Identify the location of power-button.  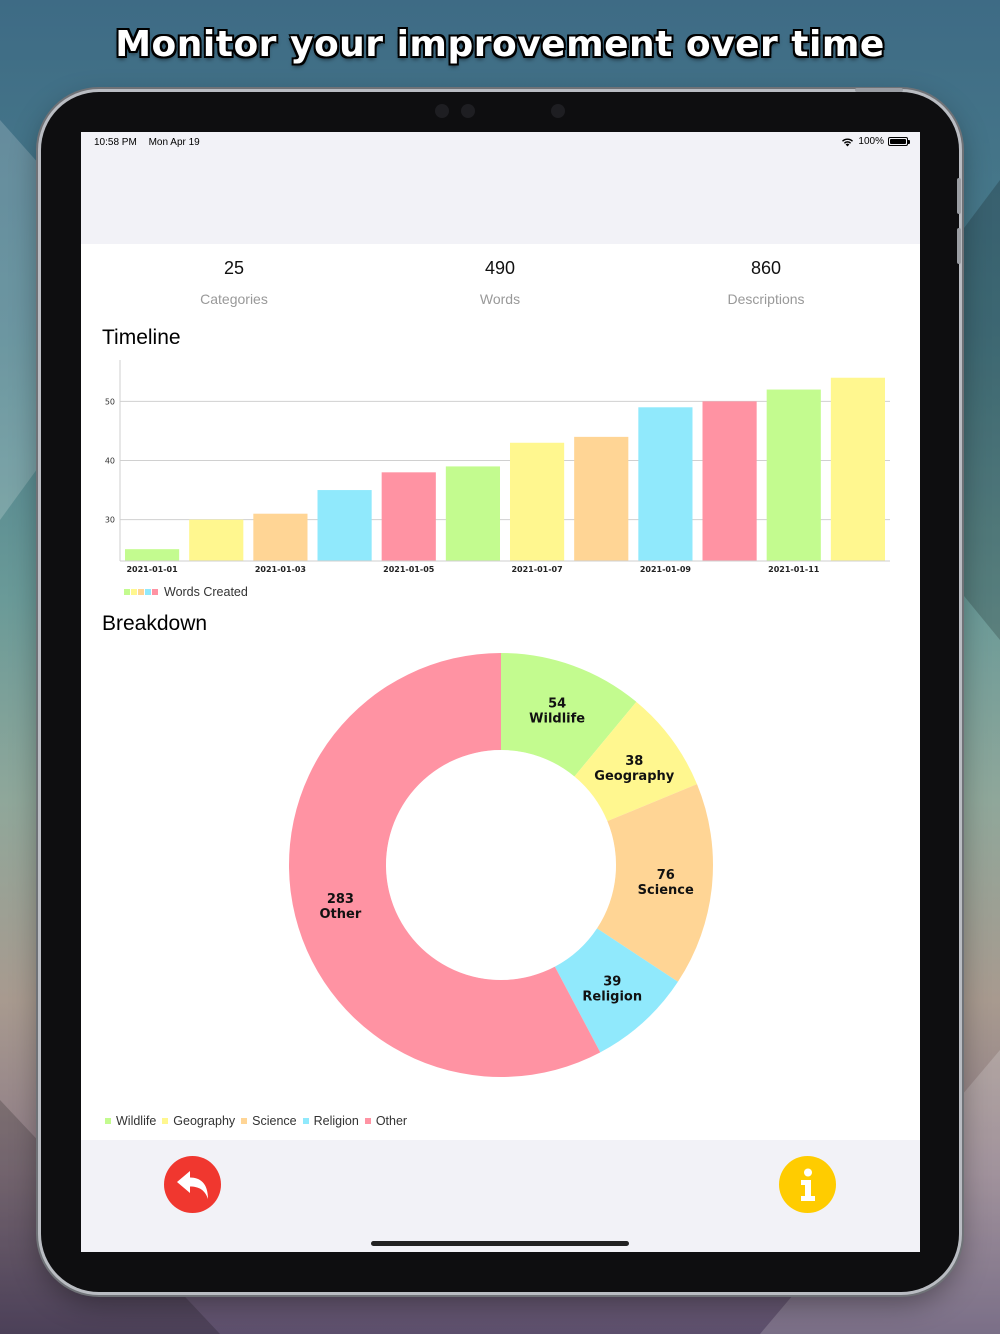
(879, 90).